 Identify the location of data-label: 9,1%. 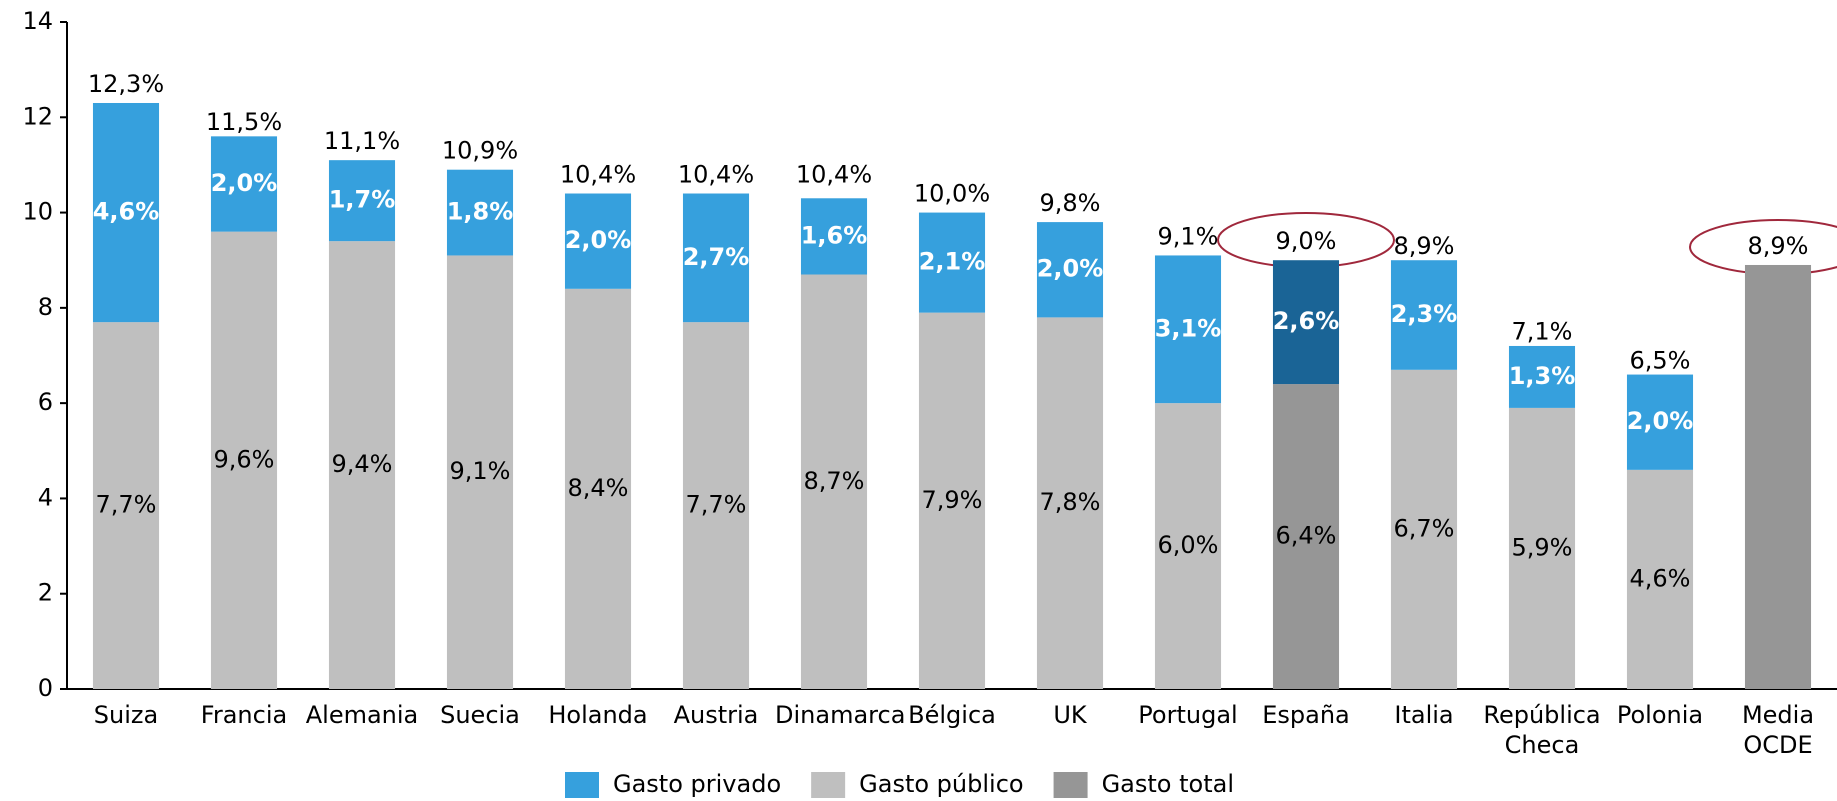
(480, 471).